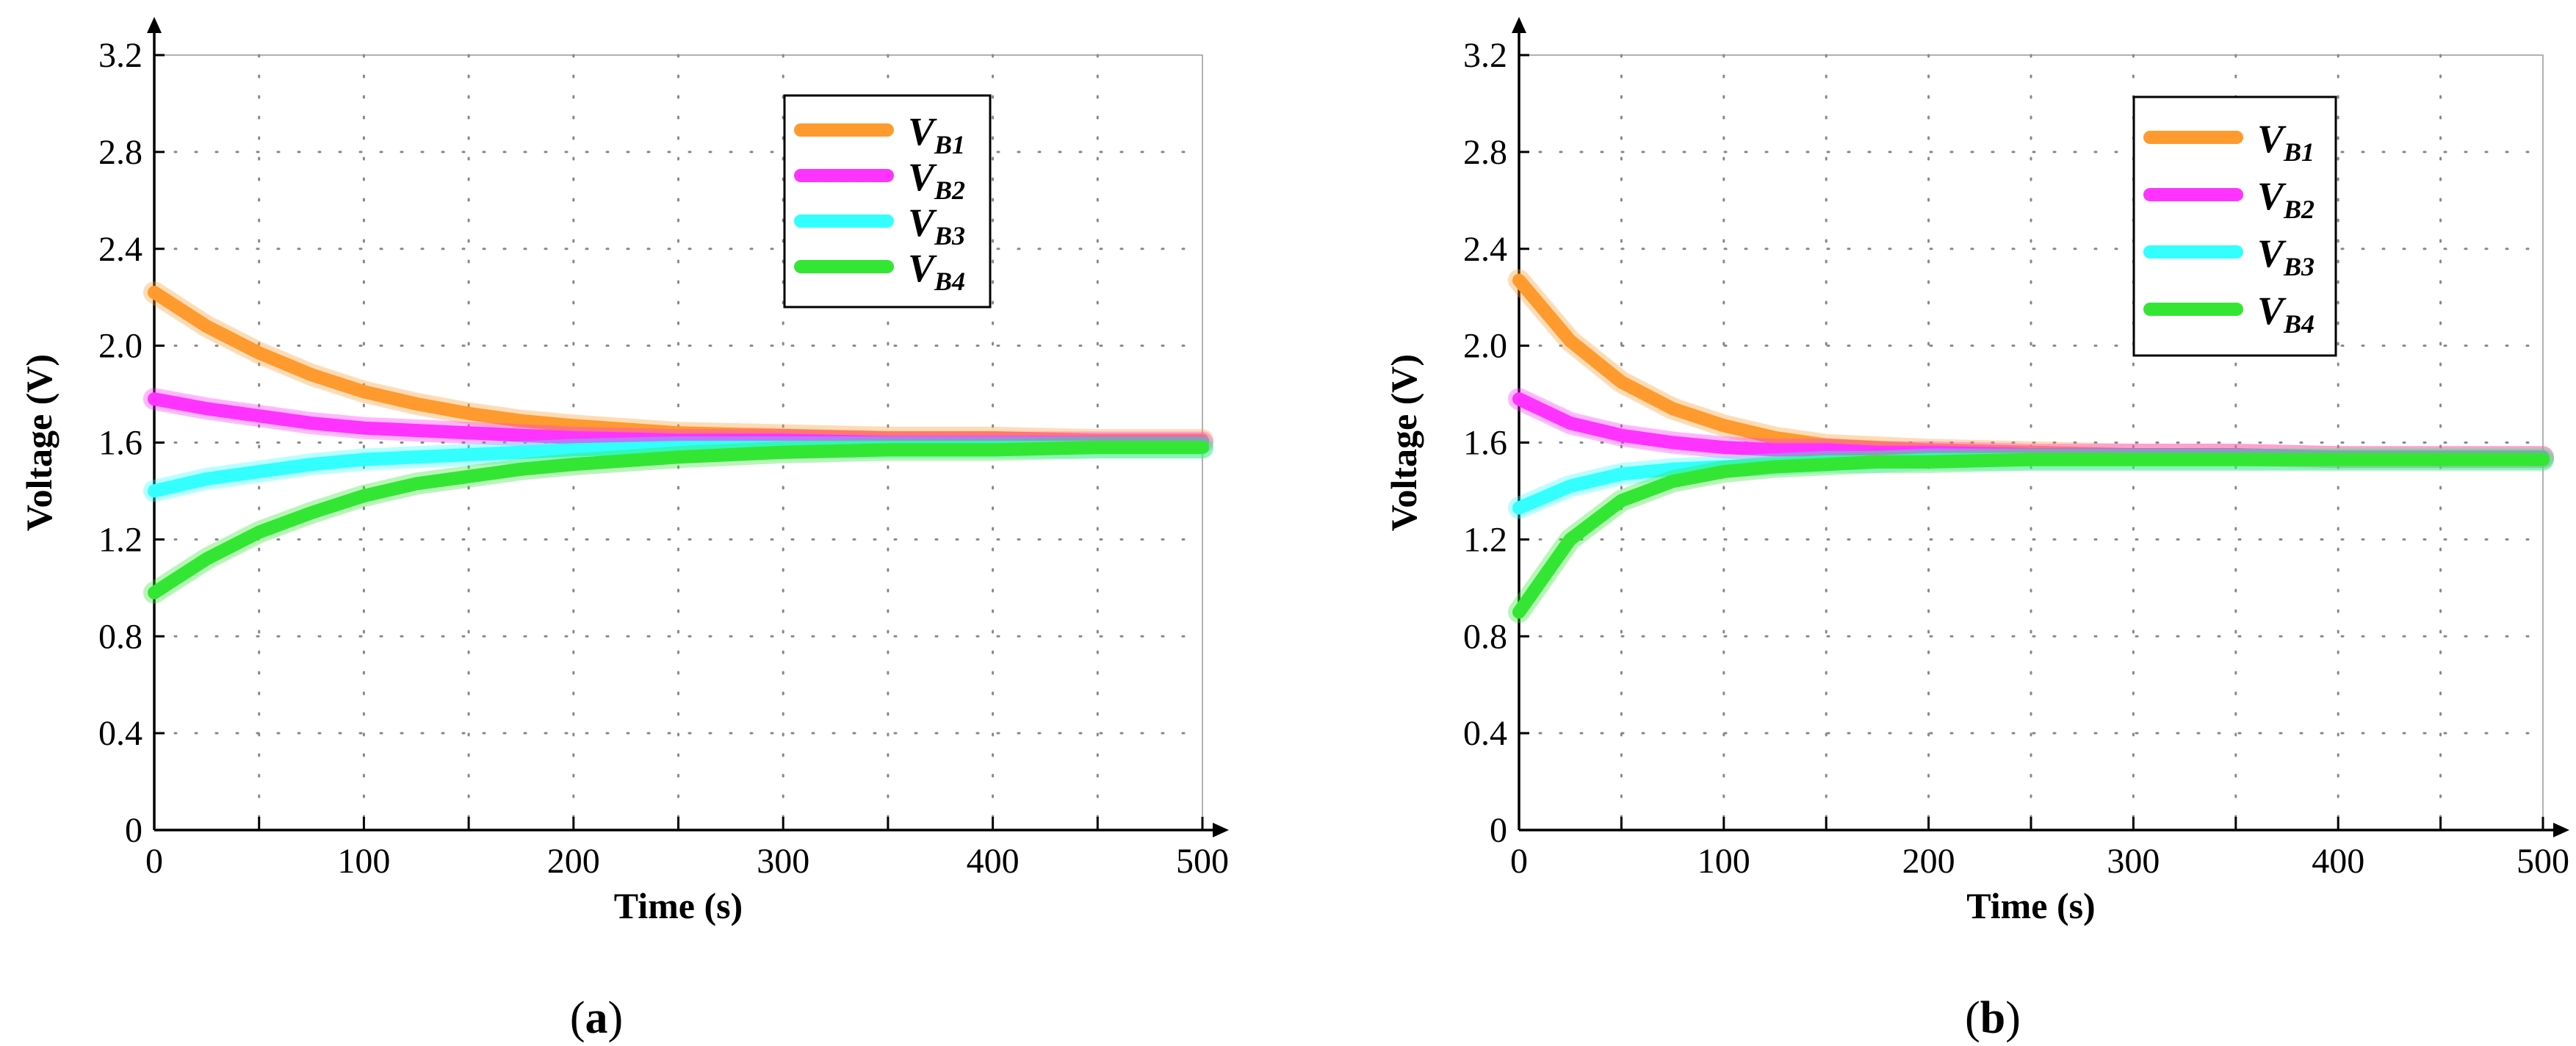 The height and width of the screenshot is (1046, 2576). I want to click on y-axis-arrow, so click(154, 25).